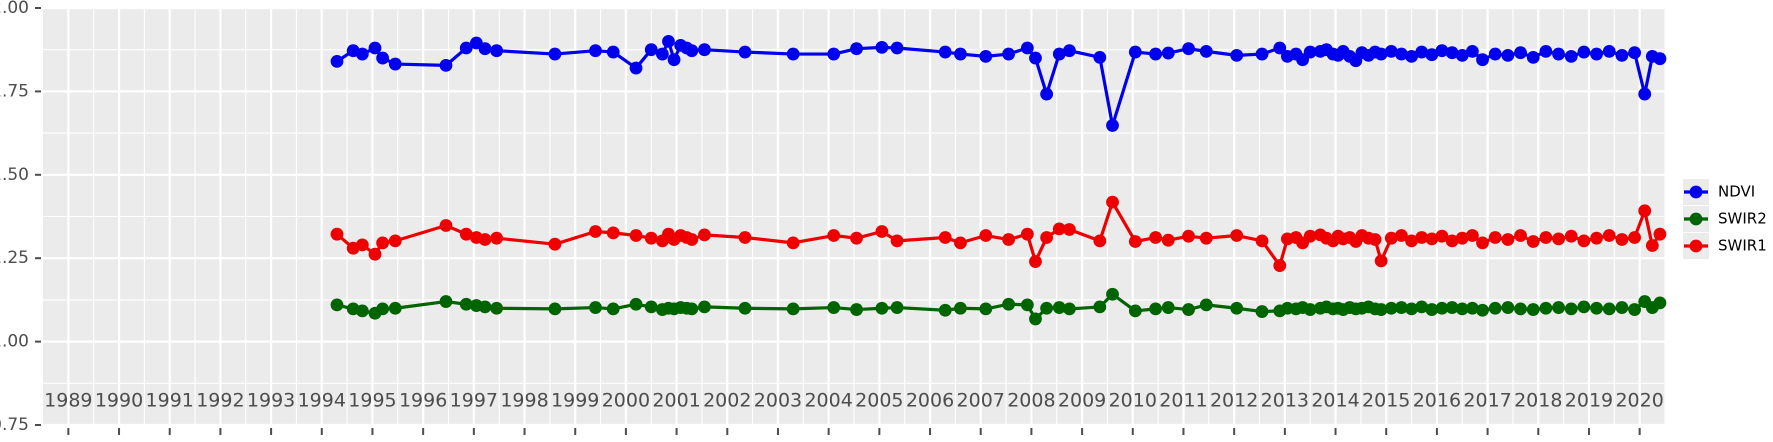 The height and width of the screenshot is (442, 1773). What do you see at coordinates (14, 175) in the screenshot?
I see `y-tick-label: 1.50` at bounding box center [14, 175].